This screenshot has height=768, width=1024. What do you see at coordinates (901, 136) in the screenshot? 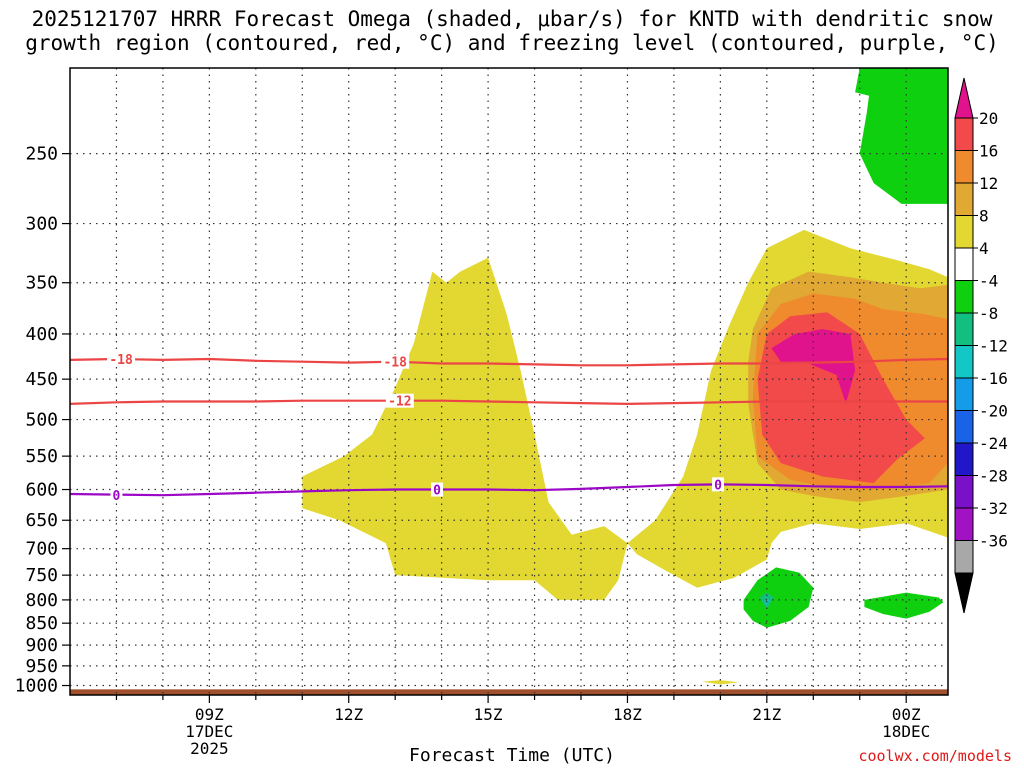
I see `omega-neg4-top` at bounding box center [901, 136].